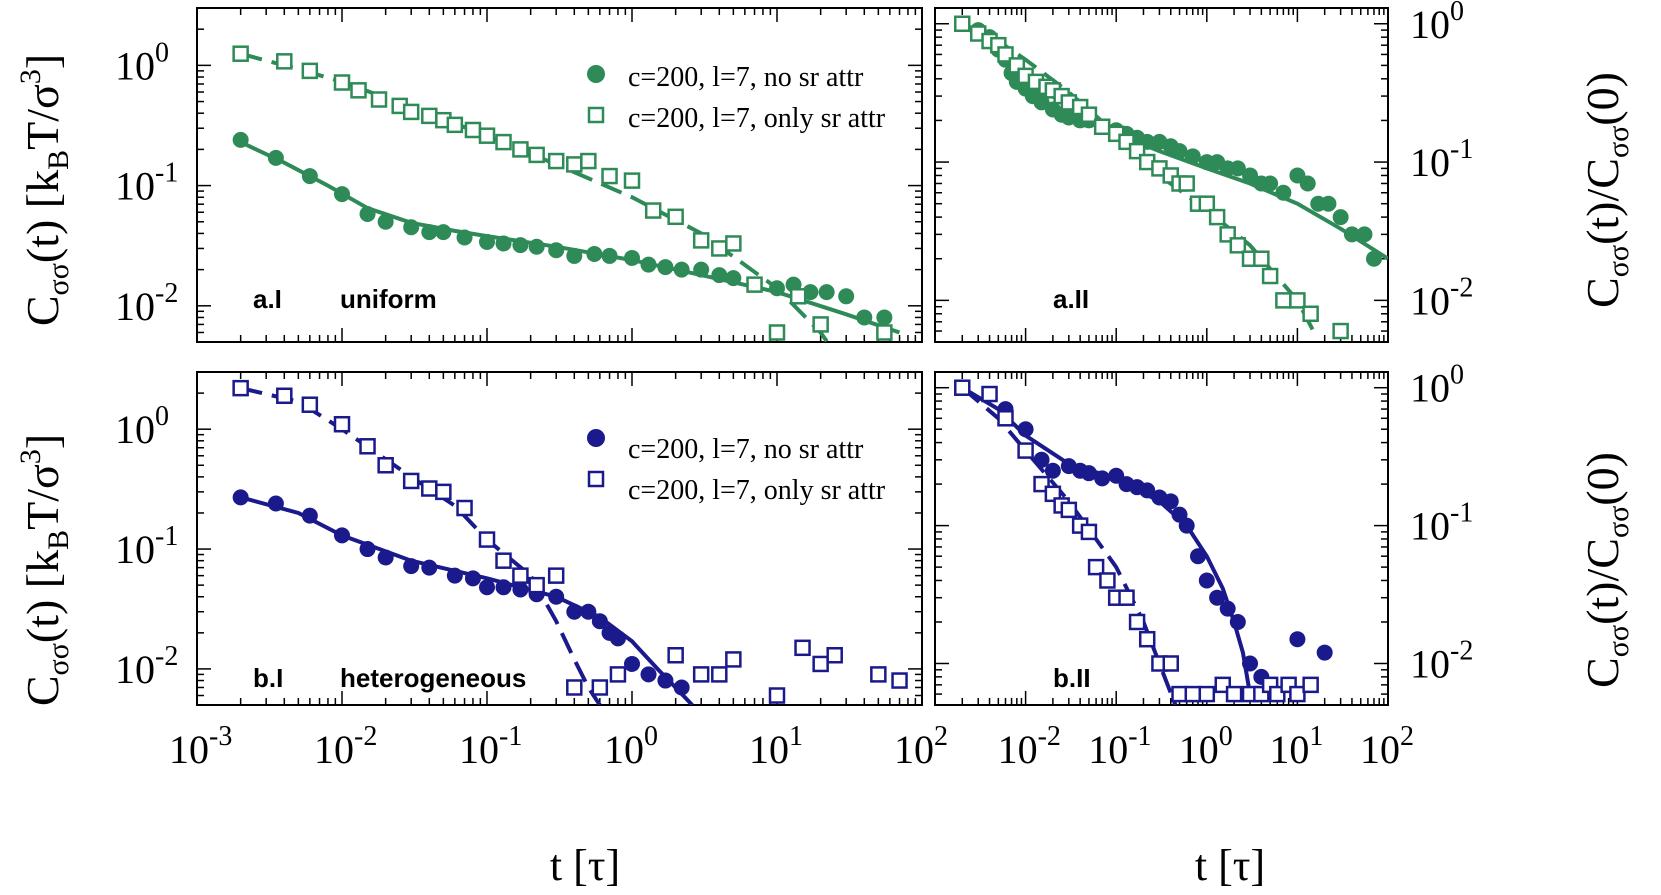 The image size is (1661, 895). I want to click on panel-label-b-I: b.I, so click(268, 678).